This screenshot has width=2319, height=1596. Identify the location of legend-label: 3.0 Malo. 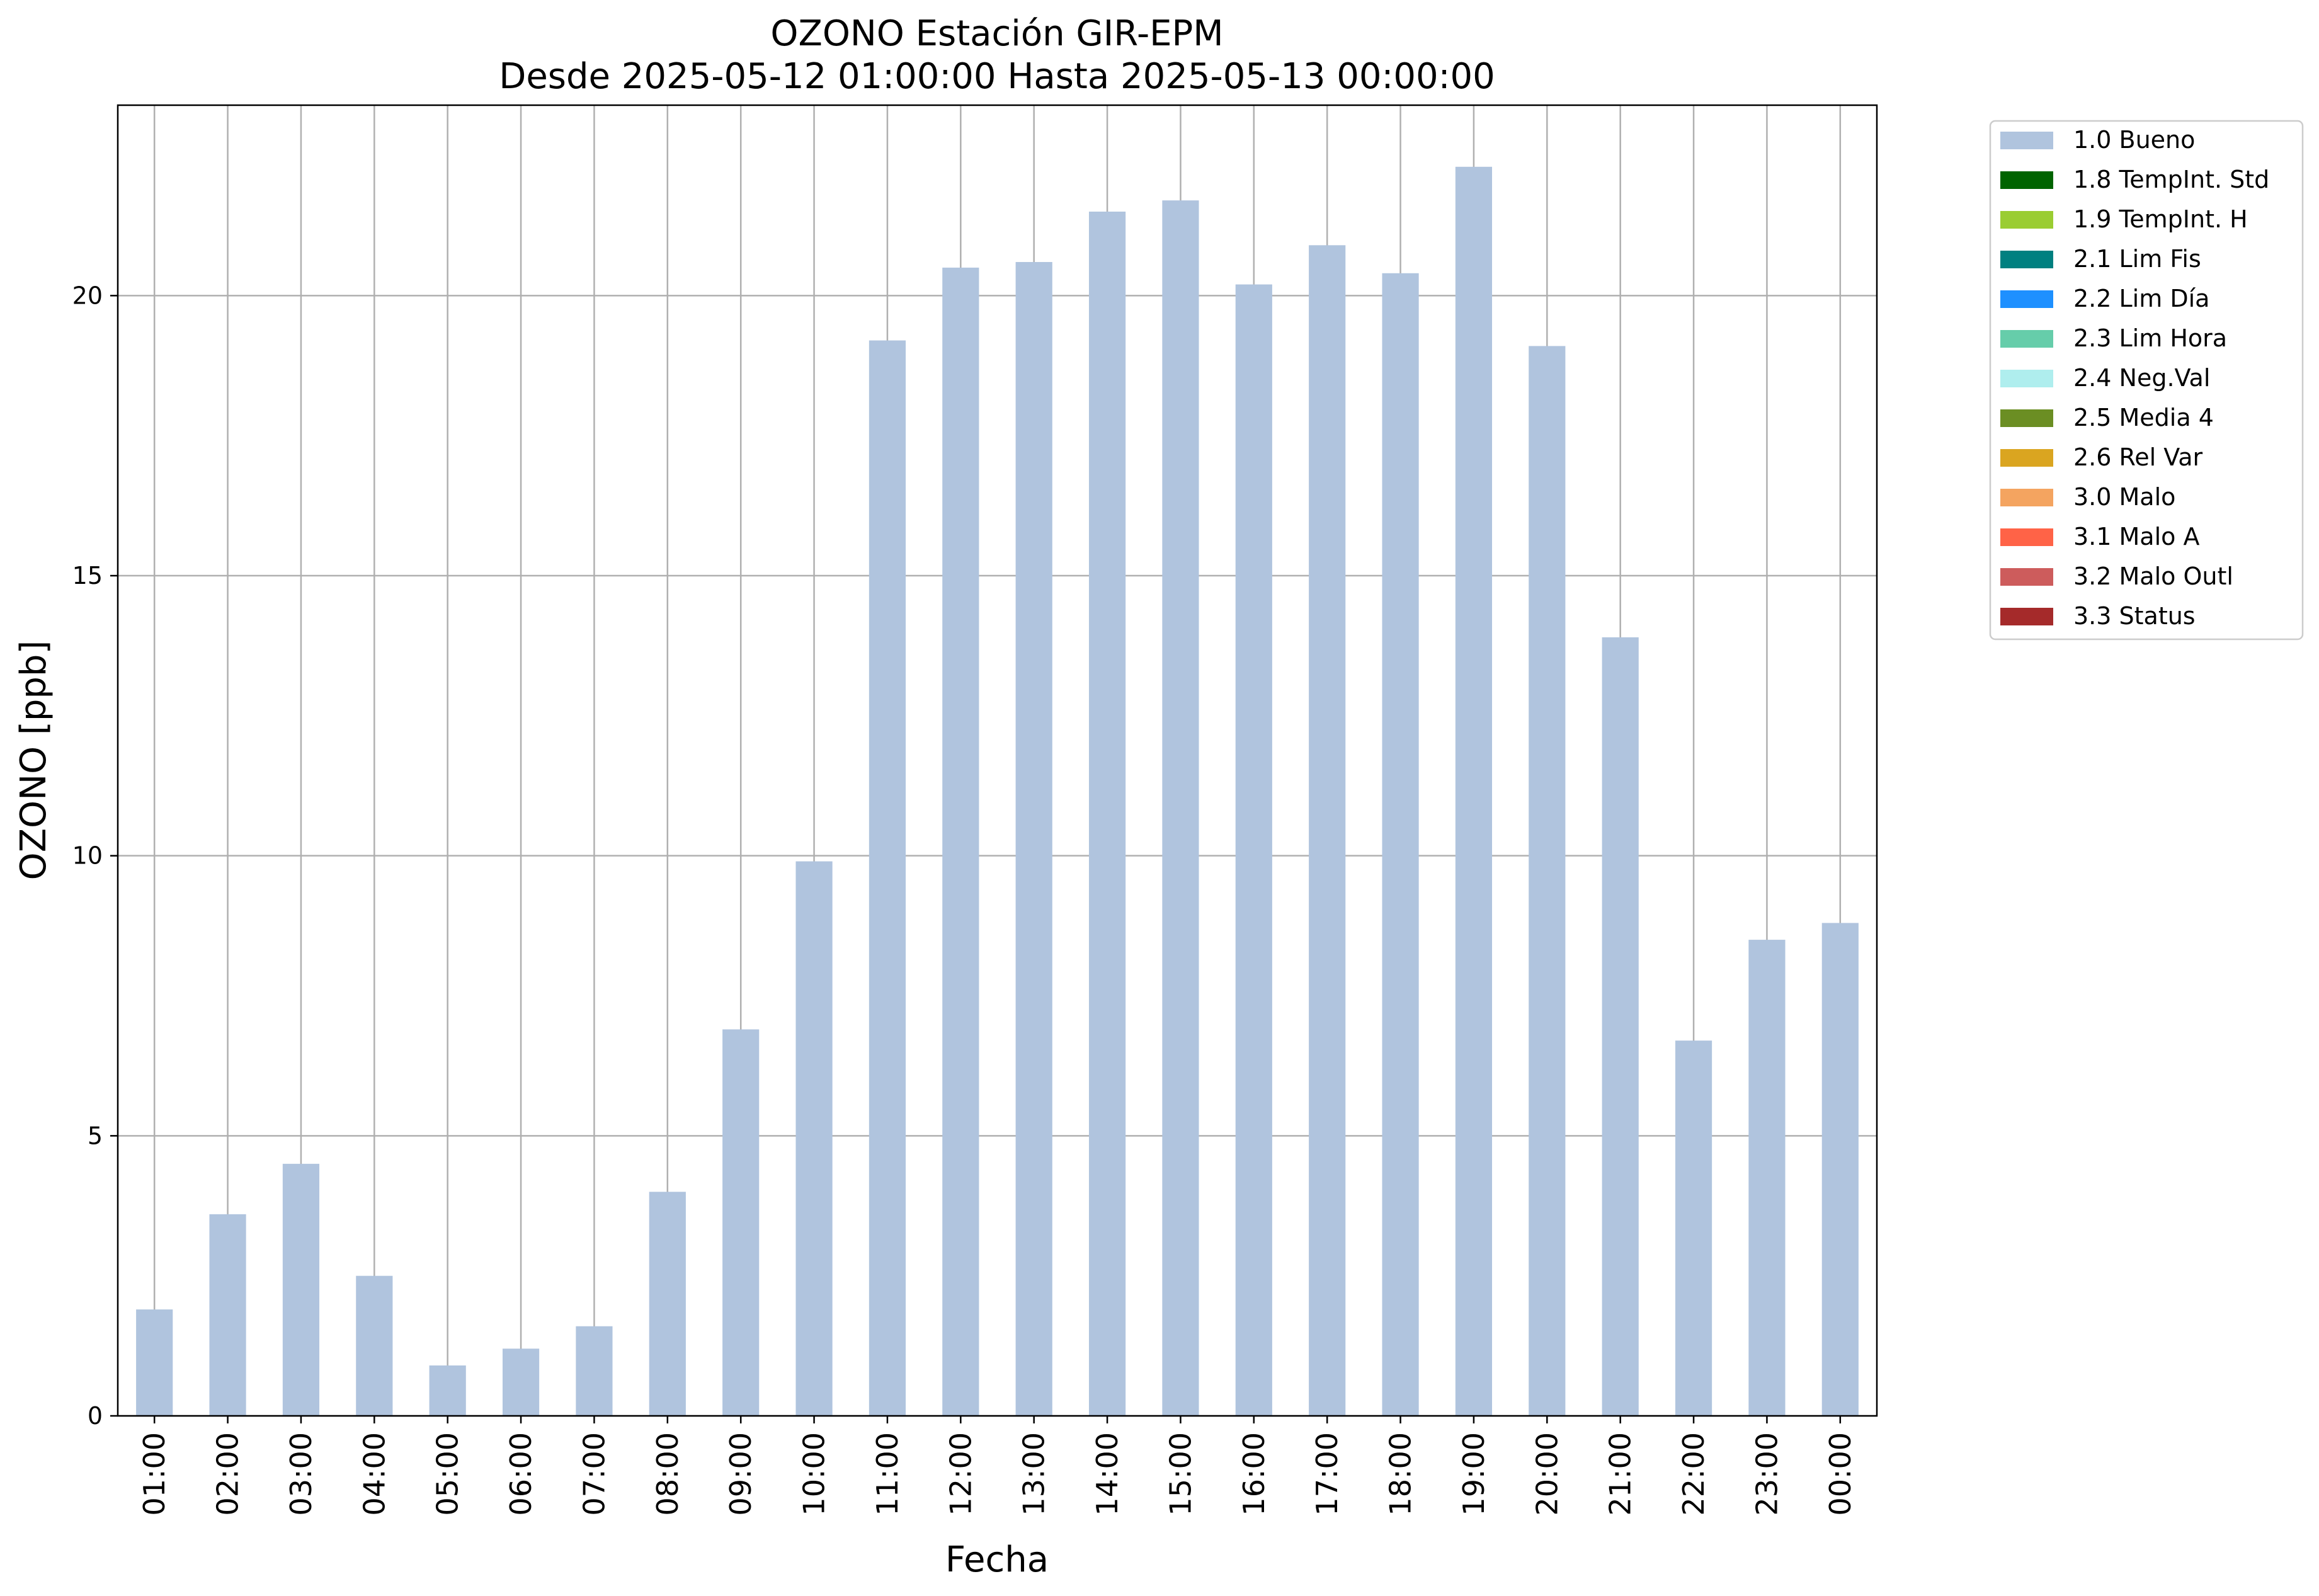
(2124, 497).